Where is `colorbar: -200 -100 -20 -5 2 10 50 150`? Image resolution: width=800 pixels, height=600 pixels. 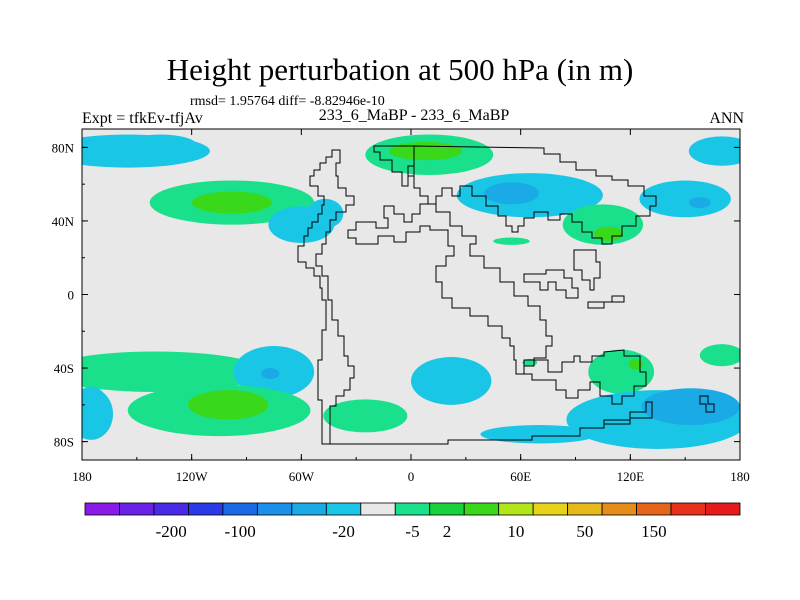
colorbar: -200 -100 -20 -5 2 10 50 150 is located at coordinates (412, 521).